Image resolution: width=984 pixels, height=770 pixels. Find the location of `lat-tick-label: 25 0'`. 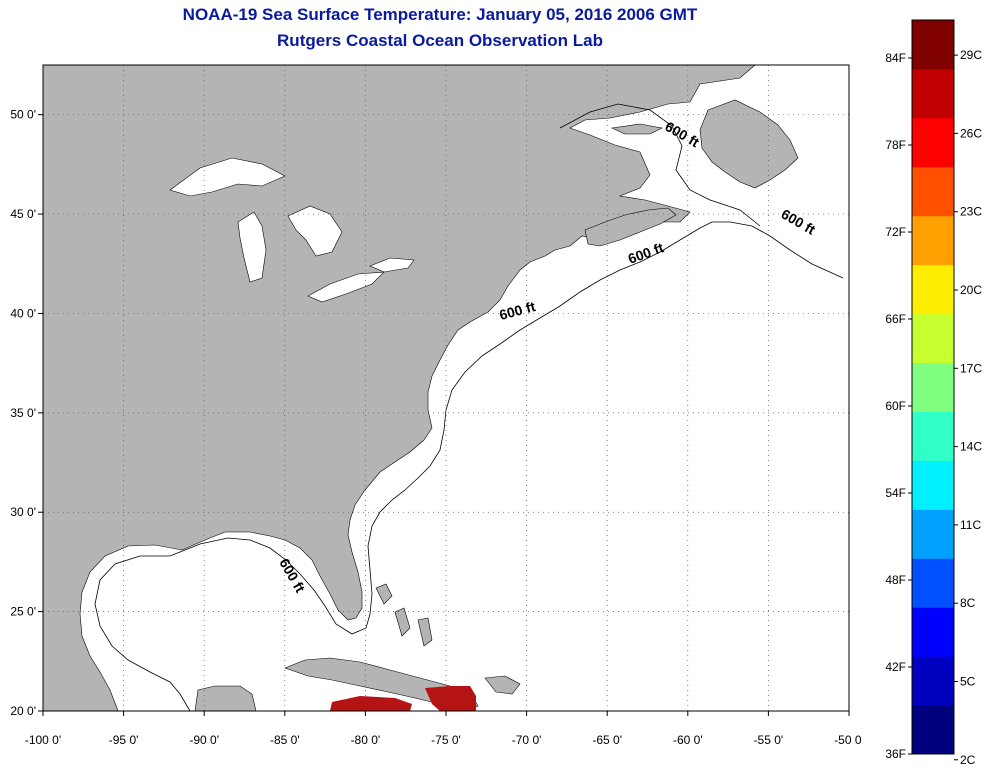

lat-tick-label: 25 0' is located at coordinates (23, 612).